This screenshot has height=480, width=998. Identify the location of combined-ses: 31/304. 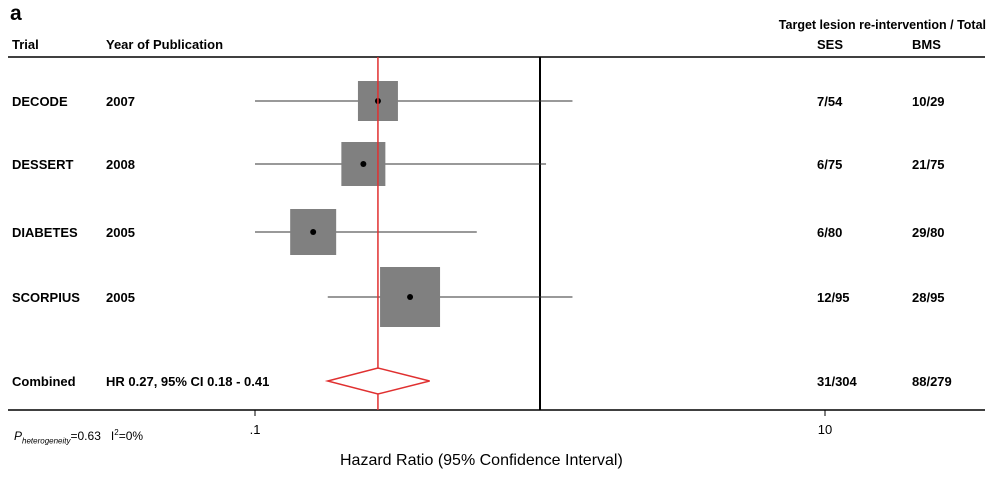
(837, 381).